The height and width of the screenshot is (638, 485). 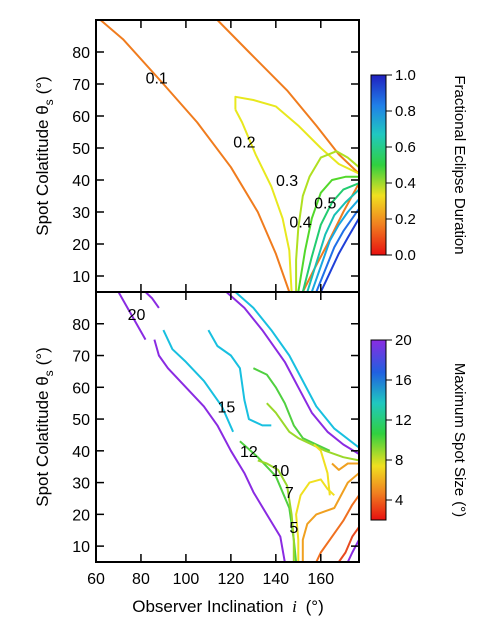 What do you see at coordinates (44, 427) in the screenshot?
I see `bottom-y-axis-title: Spot Colatitude θs(°)` at bounding box center [44, 427].